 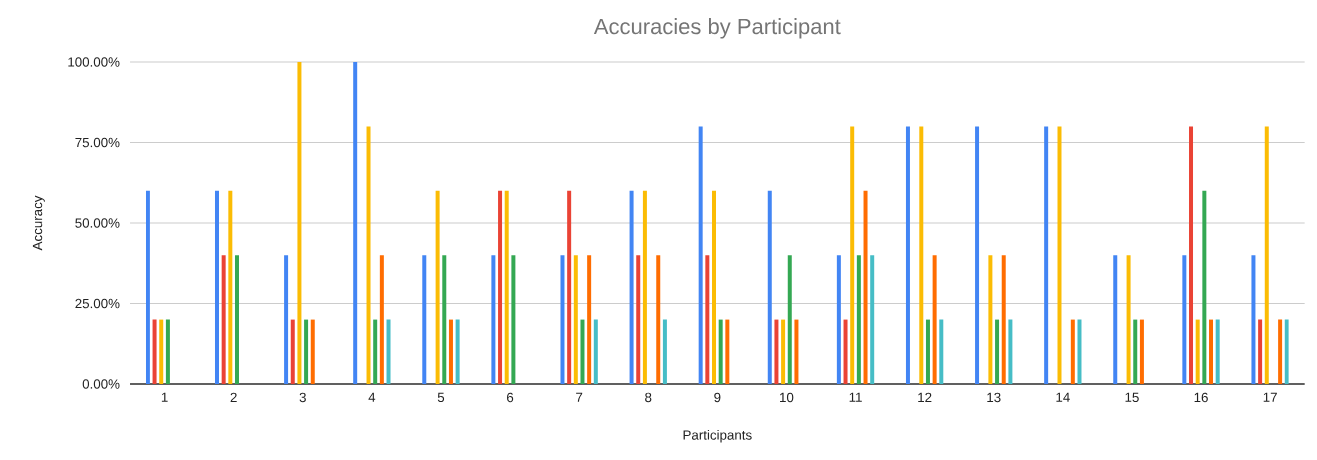 I want to click on x-tick-label: 7, so click(x=579, y=397).